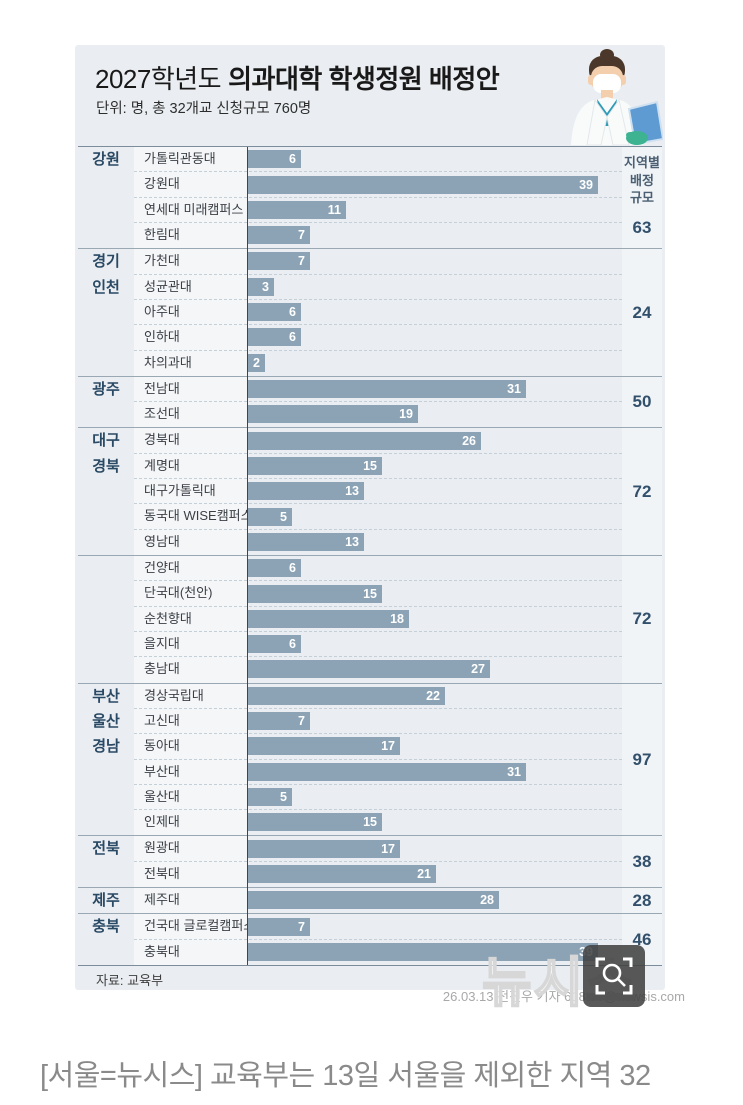  What do you see at coordinates (194, 209) in the screenshot?
I see `university-name: 연세대 미래캠퍼스` at bounding box center [194, 209].